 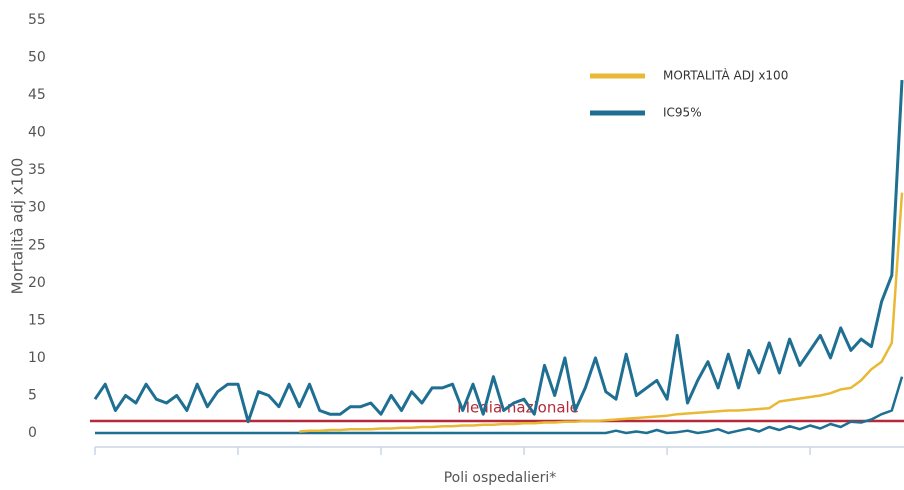 What do you see at coordinates (725, 75) in the screenshot?
I see `legend-label: MORTALITÀ ADJ x100` at bounding box center [725, 75].